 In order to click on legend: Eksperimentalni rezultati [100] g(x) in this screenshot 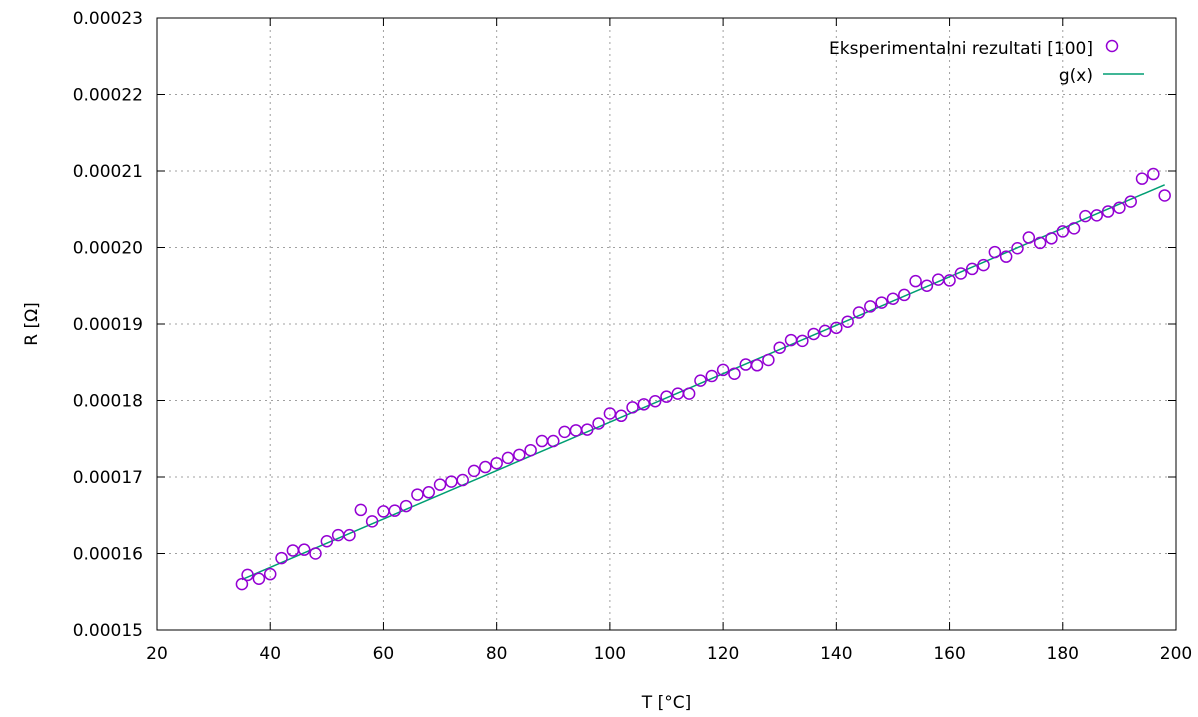, I will do `click(986, 62)`.